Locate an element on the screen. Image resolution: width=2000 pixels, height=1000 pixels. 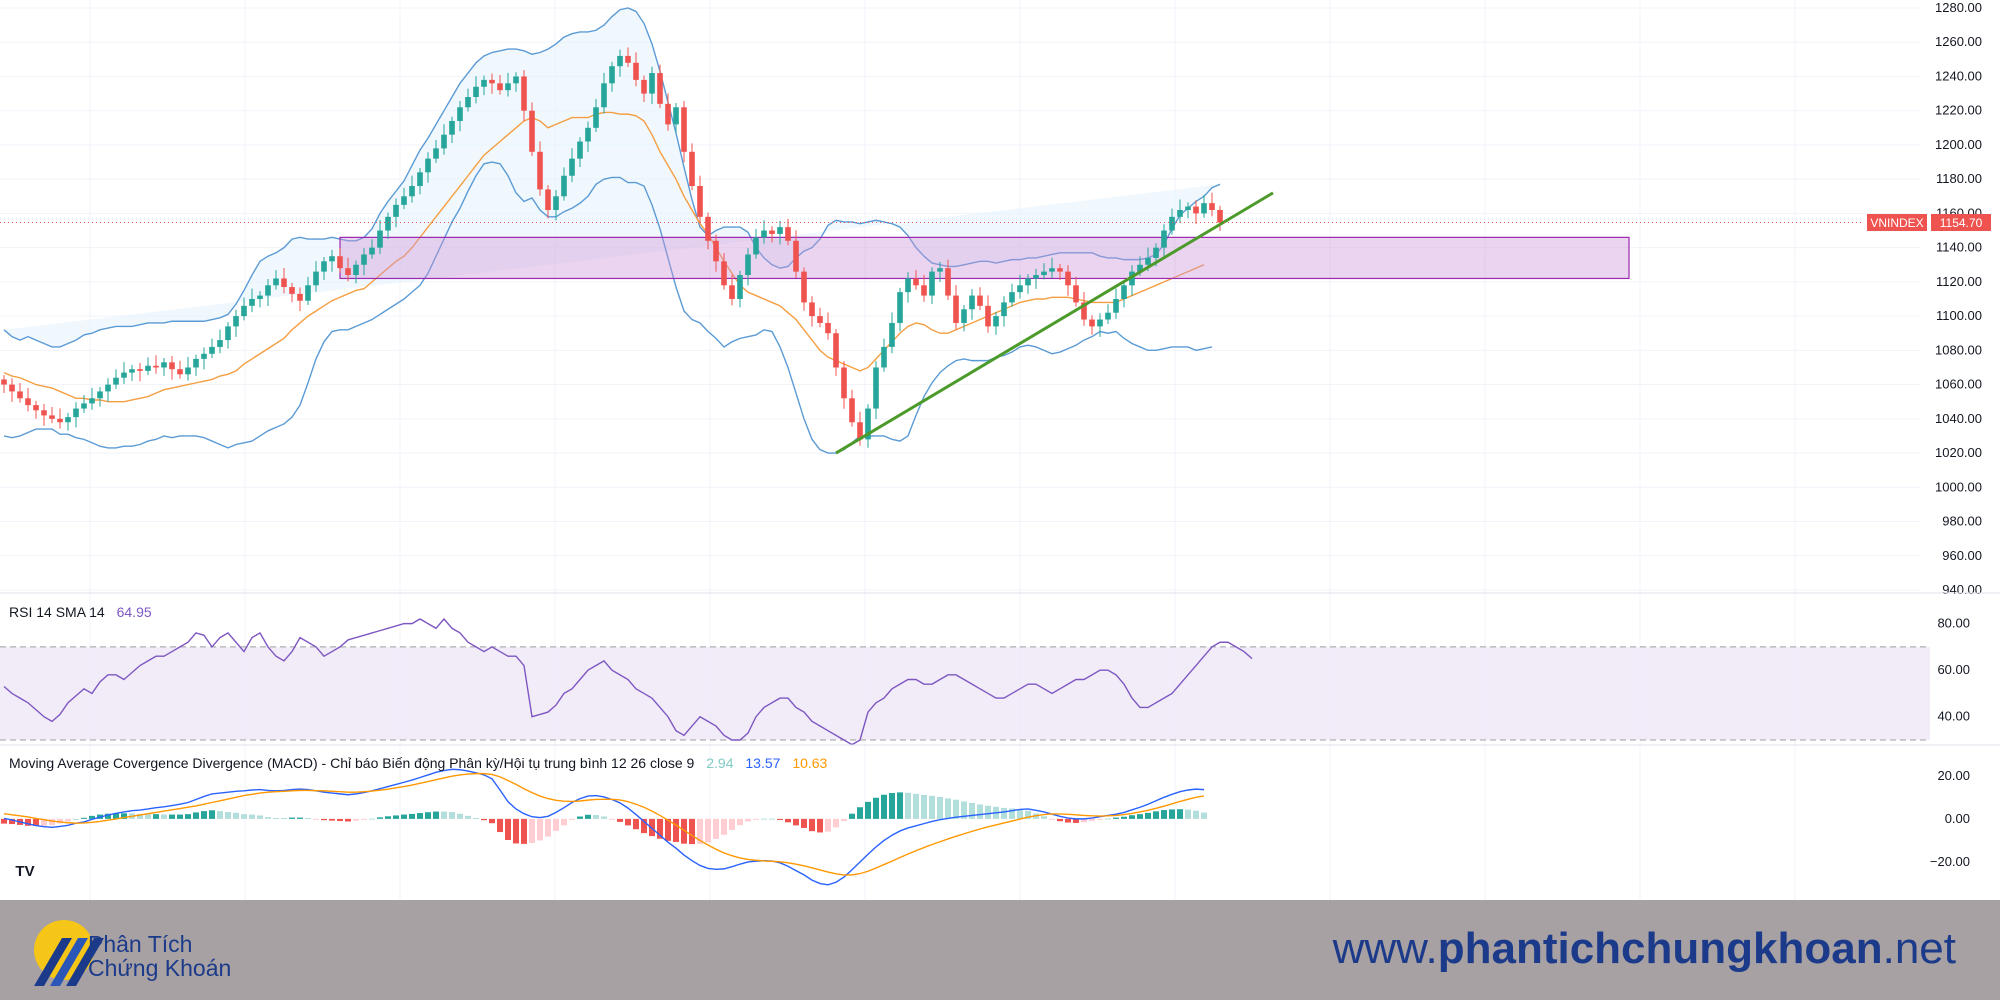
trendline is located at coordinates (1054, 323).